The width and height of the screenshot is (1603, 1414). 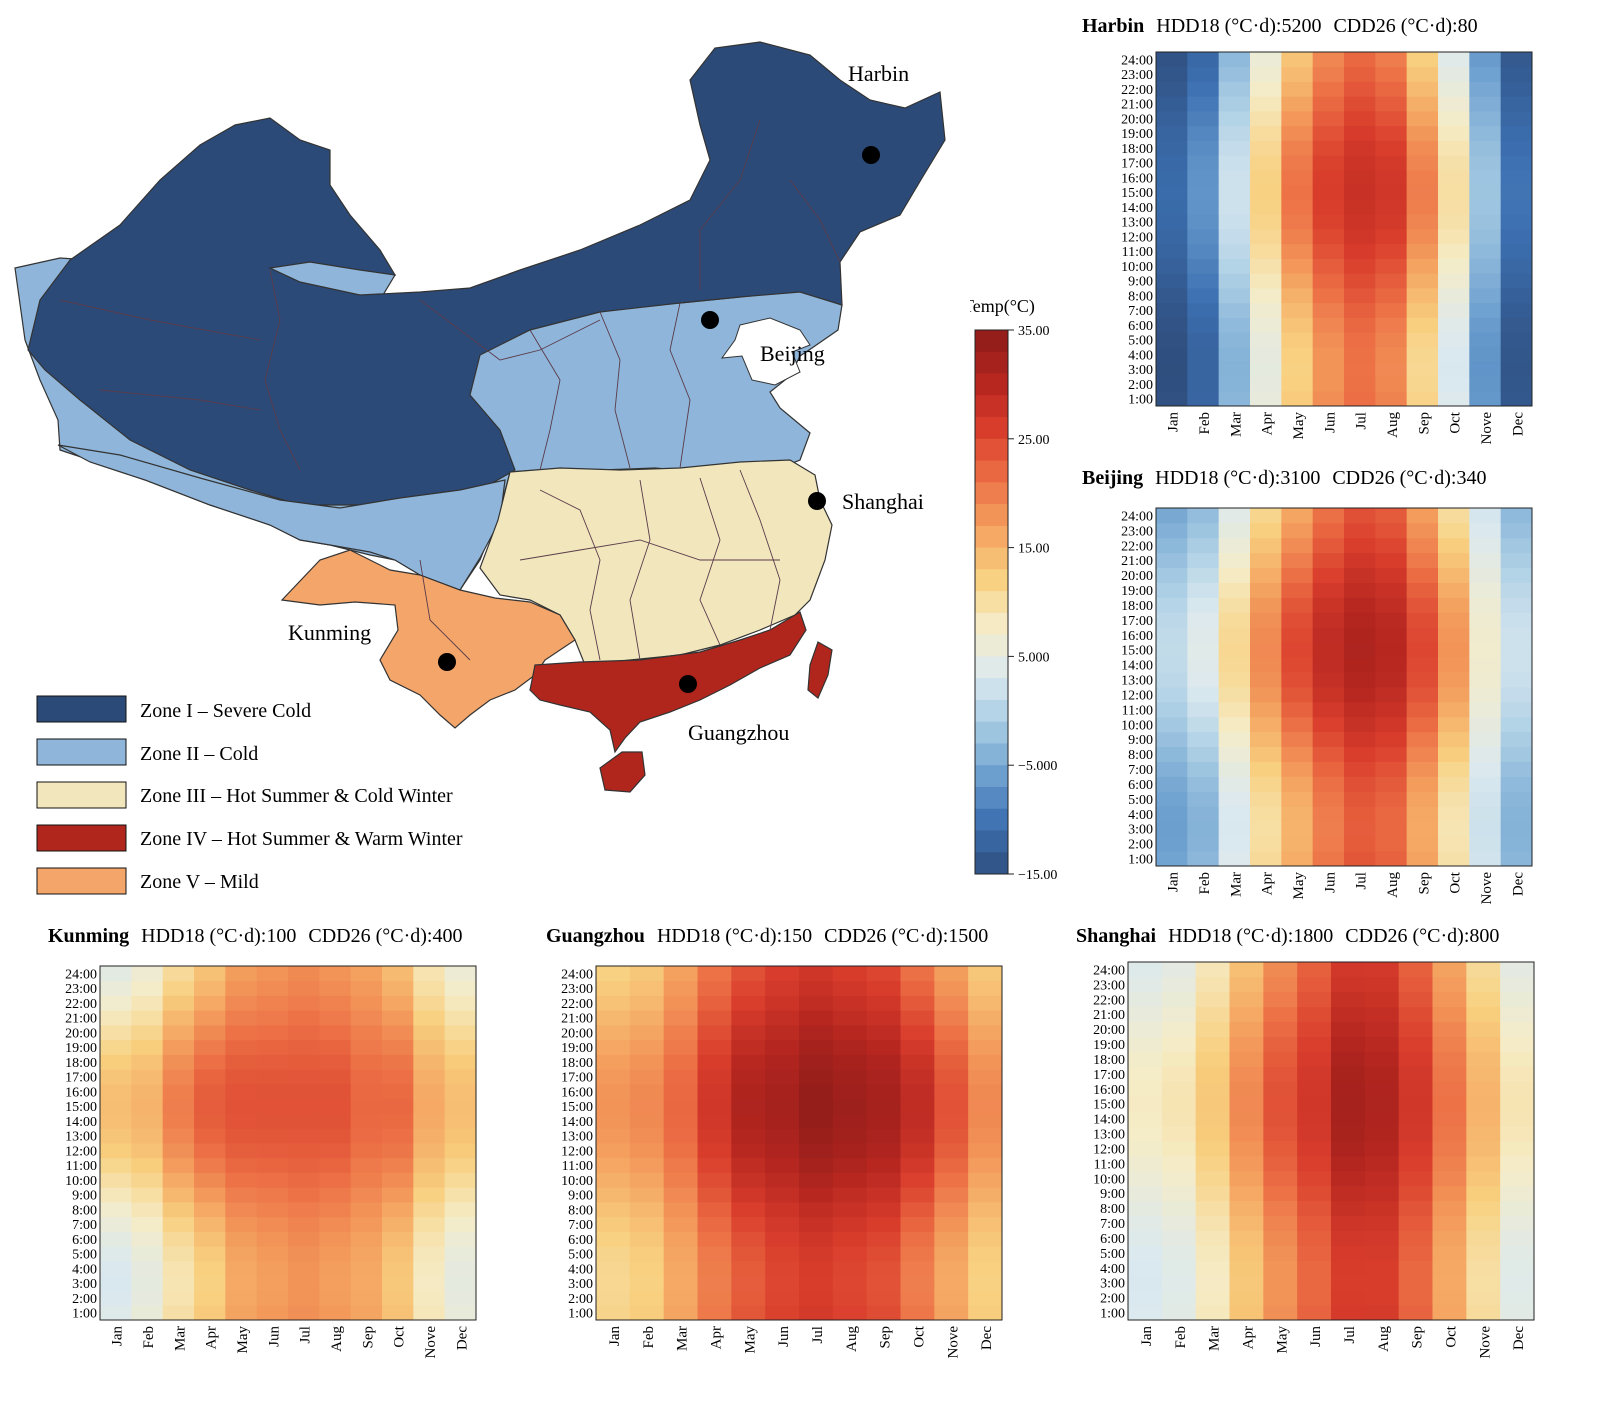 I want to click on month-tick-label: Aug, so click(x=1393, y=425).